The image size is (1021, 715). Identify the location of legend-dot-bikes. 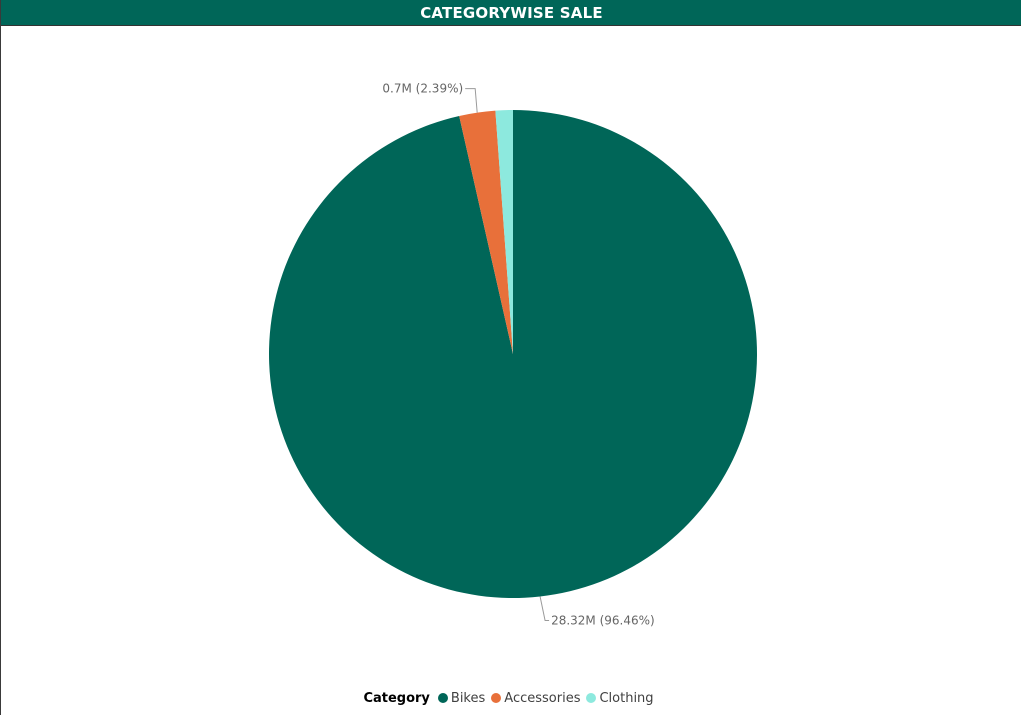
(442, 698).